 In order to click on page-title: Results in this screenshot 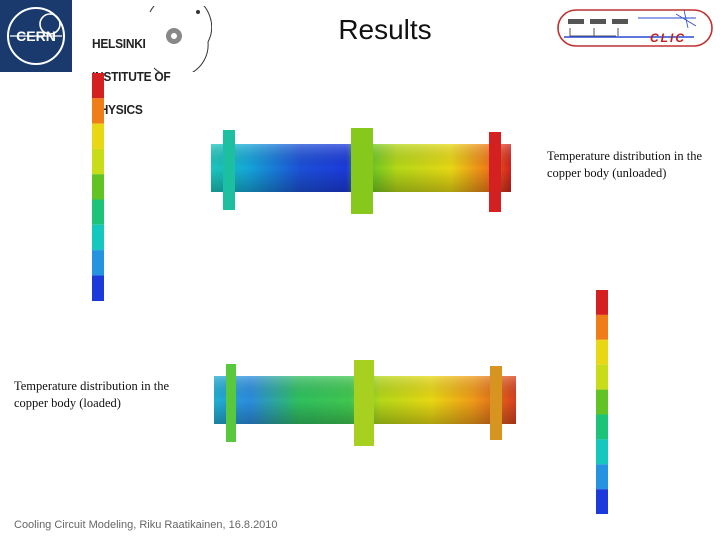, I will do `click(385, 29)`.